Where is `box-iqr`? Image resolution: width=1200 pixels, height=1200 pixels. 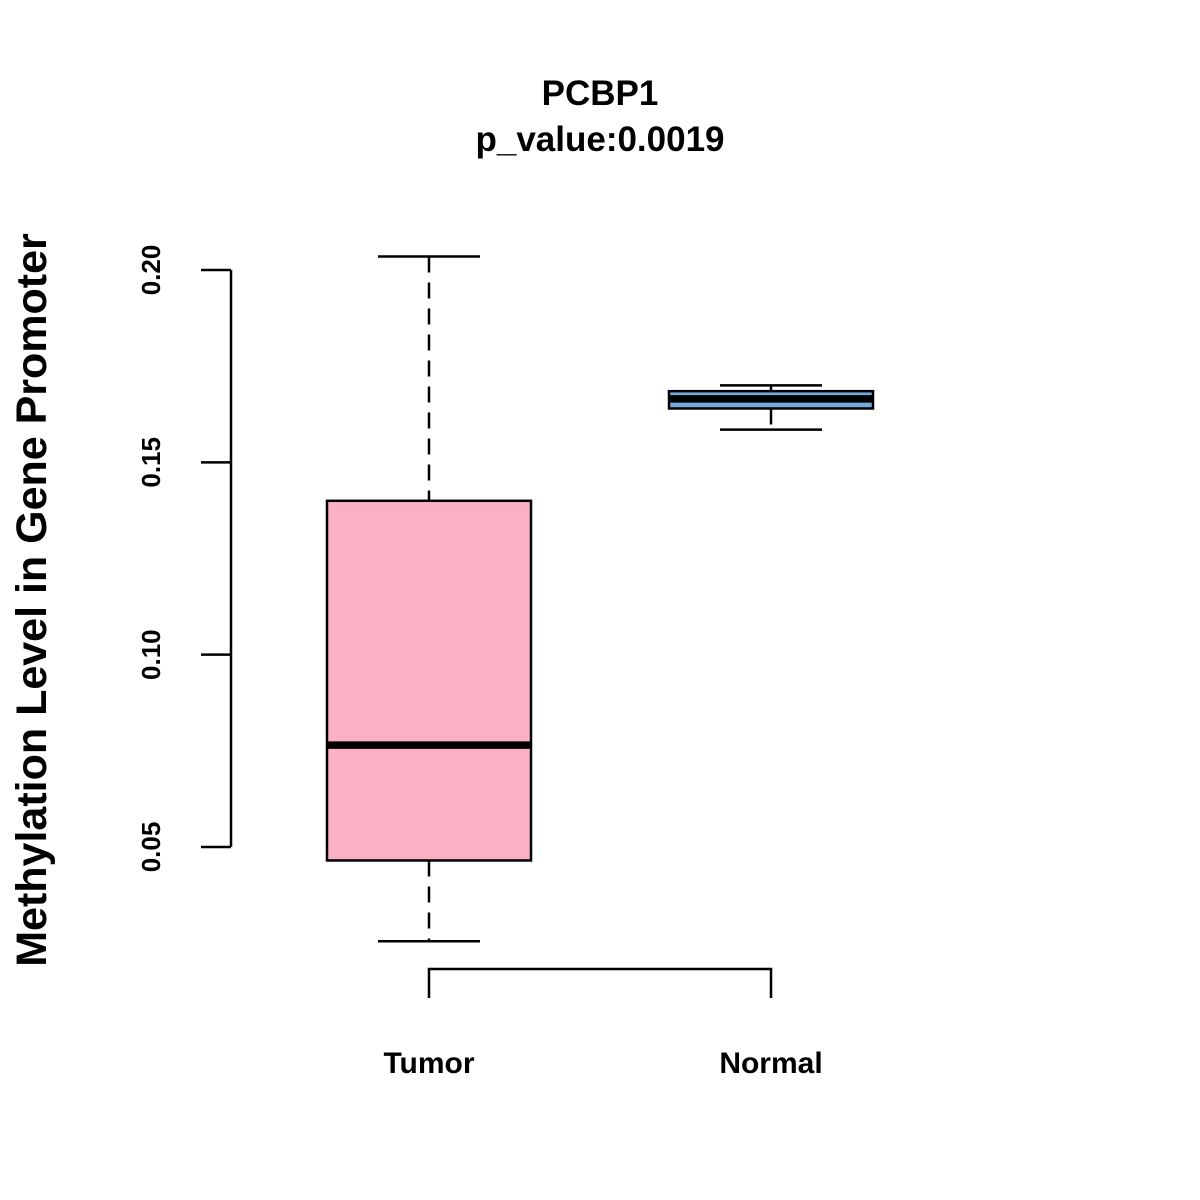 box-iqr is located at coordinates (429, 680).